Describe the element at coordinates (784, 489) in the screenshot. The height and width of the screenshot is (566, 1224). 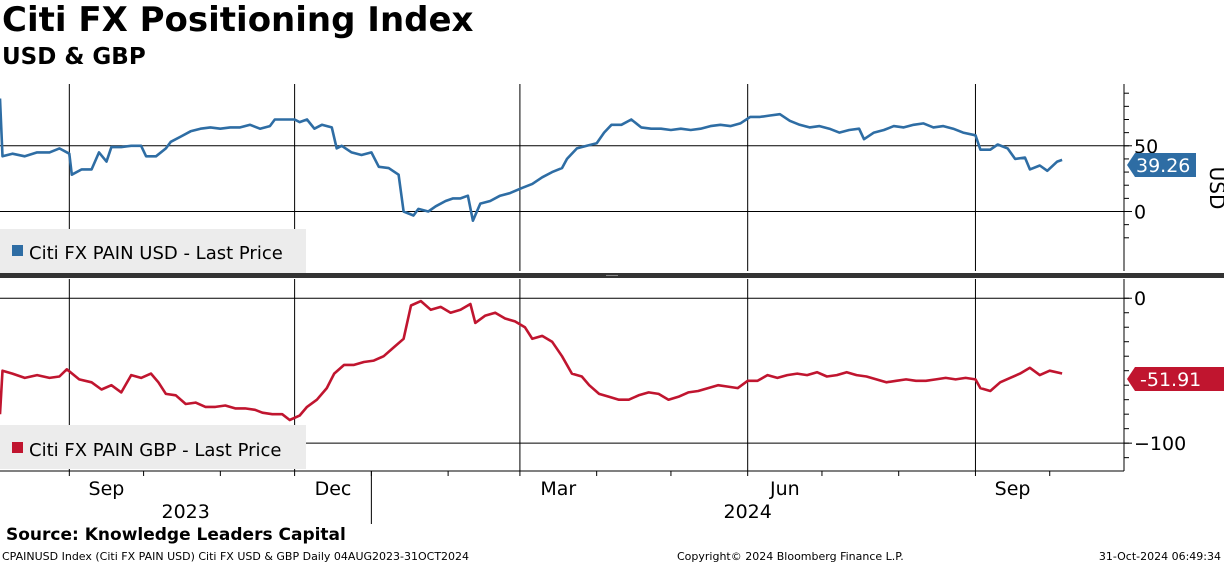
I see `x-tick-label: Jun` at that location.